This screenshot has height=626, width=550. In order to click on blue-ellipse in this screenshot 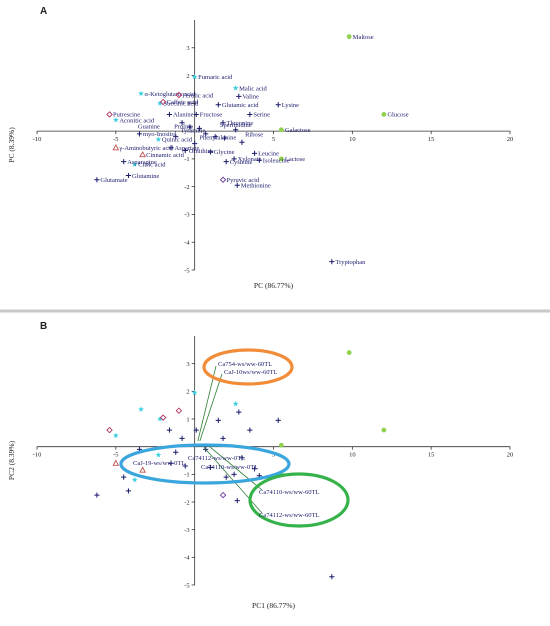, I will do `click(205, 464)`.